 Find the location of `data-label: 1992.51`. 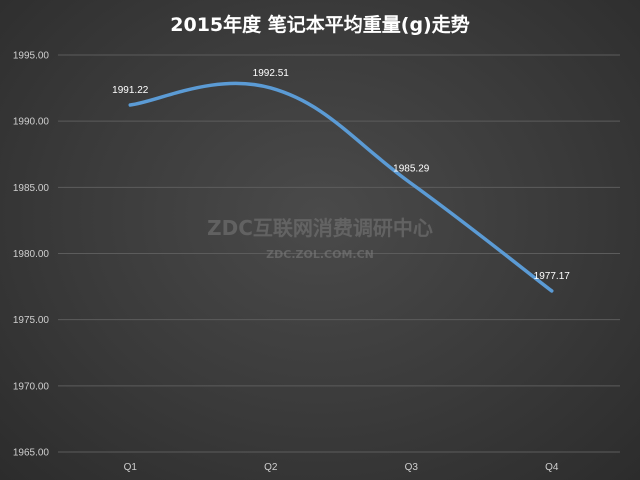

data-label: 1992.51 is located at coordinates (271, 73).